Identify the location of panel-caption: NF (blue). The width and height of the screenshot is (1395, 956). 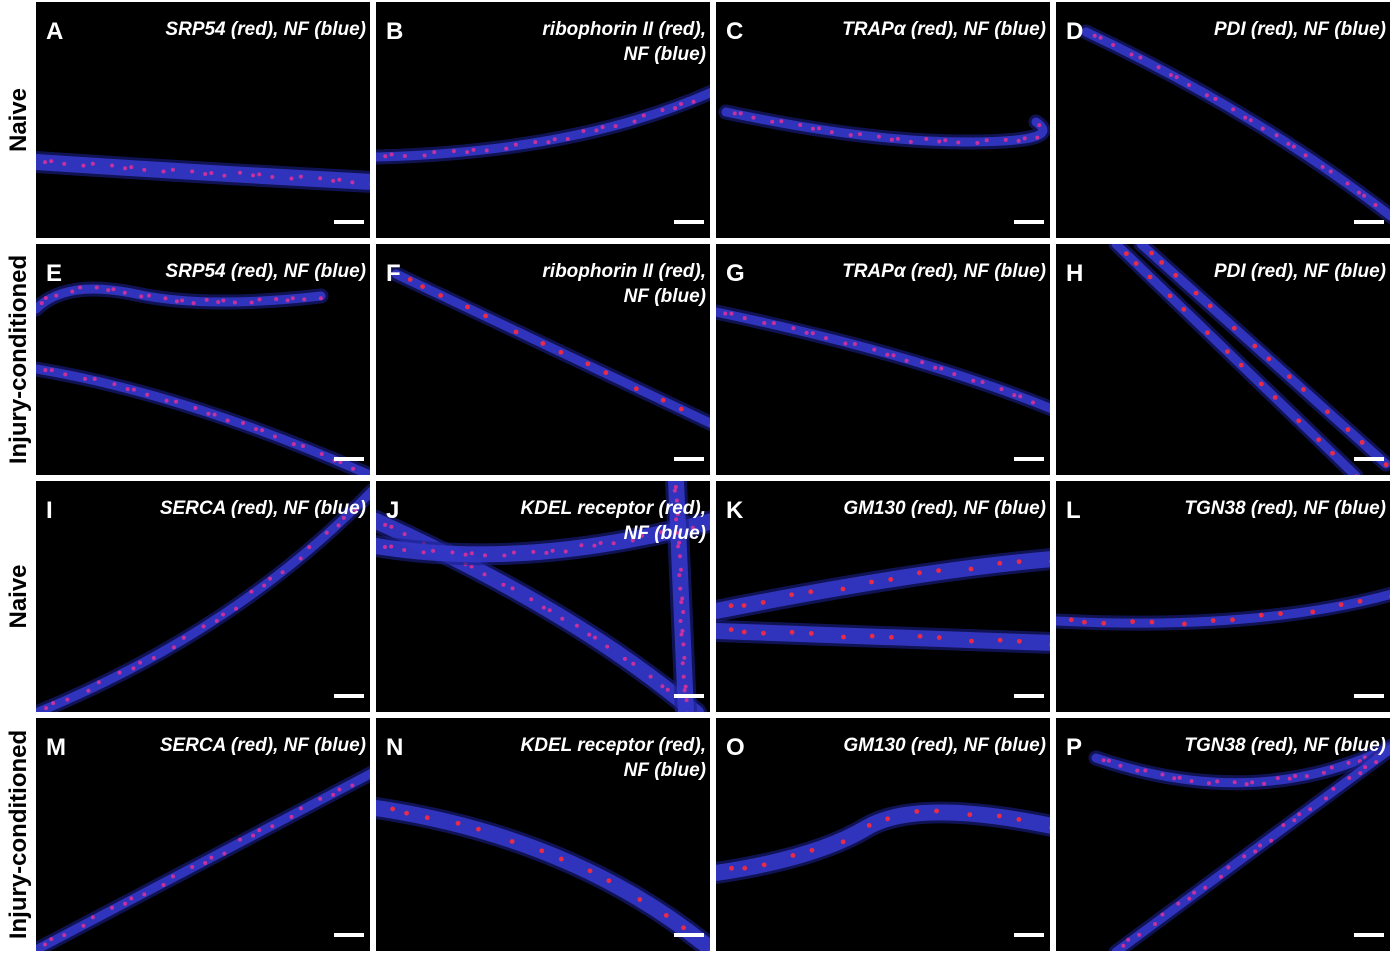
(665, 54).